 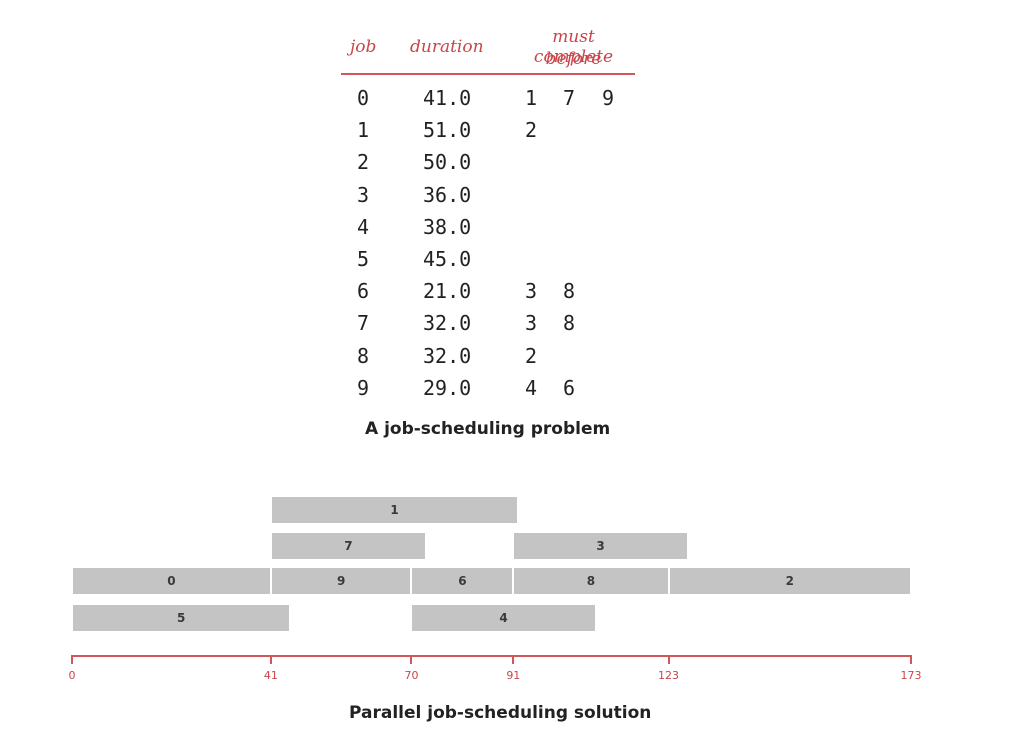 I want to click on duration-cell: 45.0, so click(x=447, y=259).